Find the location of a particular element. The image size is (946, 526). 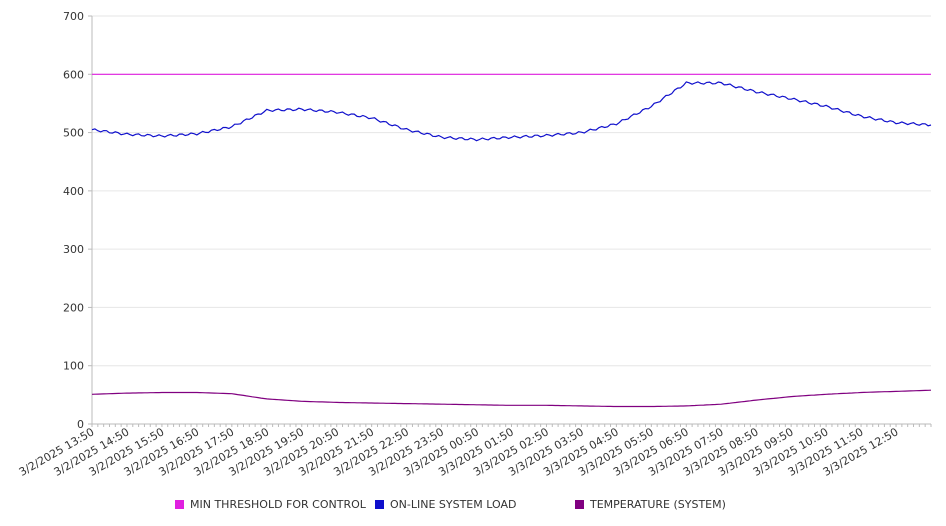

series-line-temperature is located at coordinates (511, 398).